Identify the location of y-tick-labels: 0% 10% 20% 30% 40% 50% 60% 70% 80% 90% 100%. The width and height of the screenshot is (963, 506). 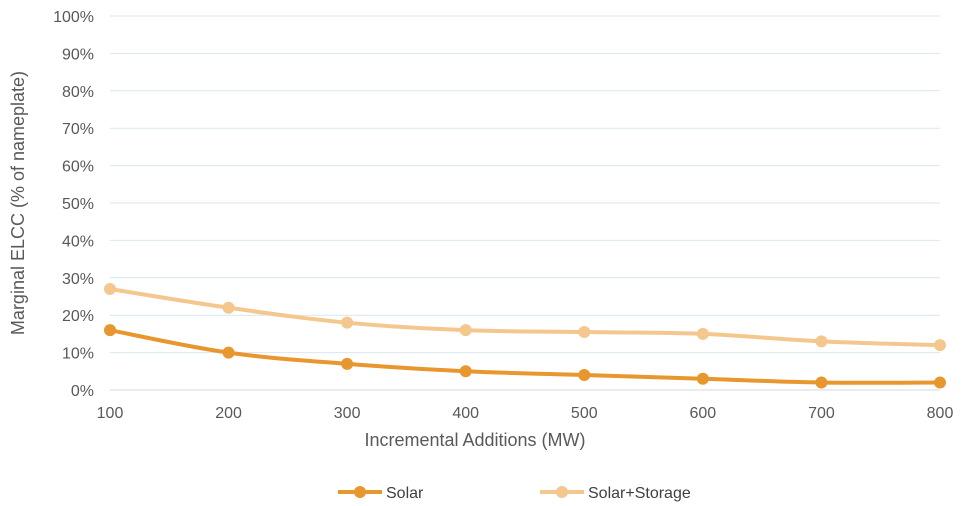
(73, 204).